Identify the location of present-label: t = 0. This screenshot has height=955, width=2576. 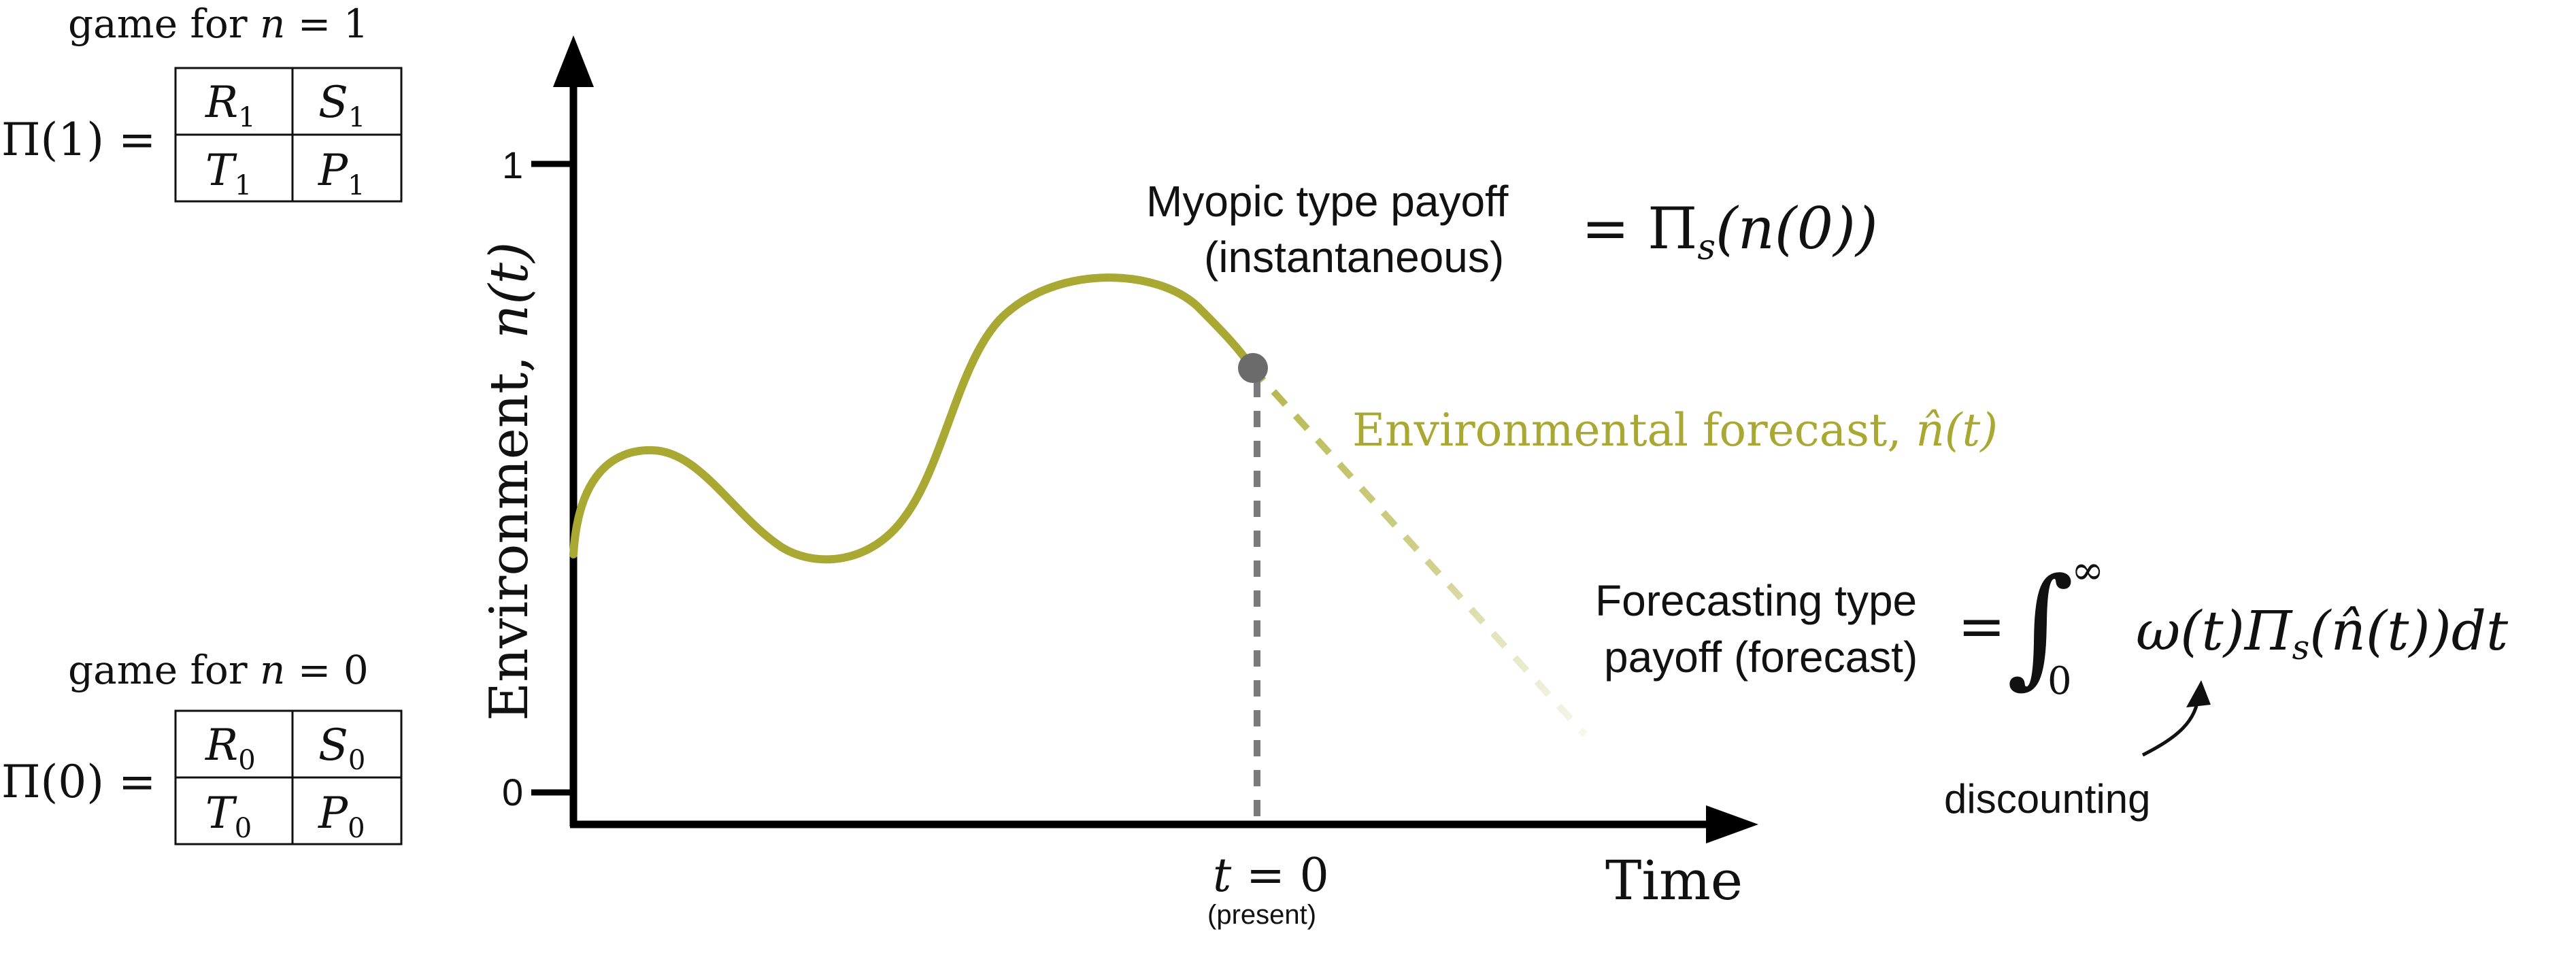
(1271, 876).